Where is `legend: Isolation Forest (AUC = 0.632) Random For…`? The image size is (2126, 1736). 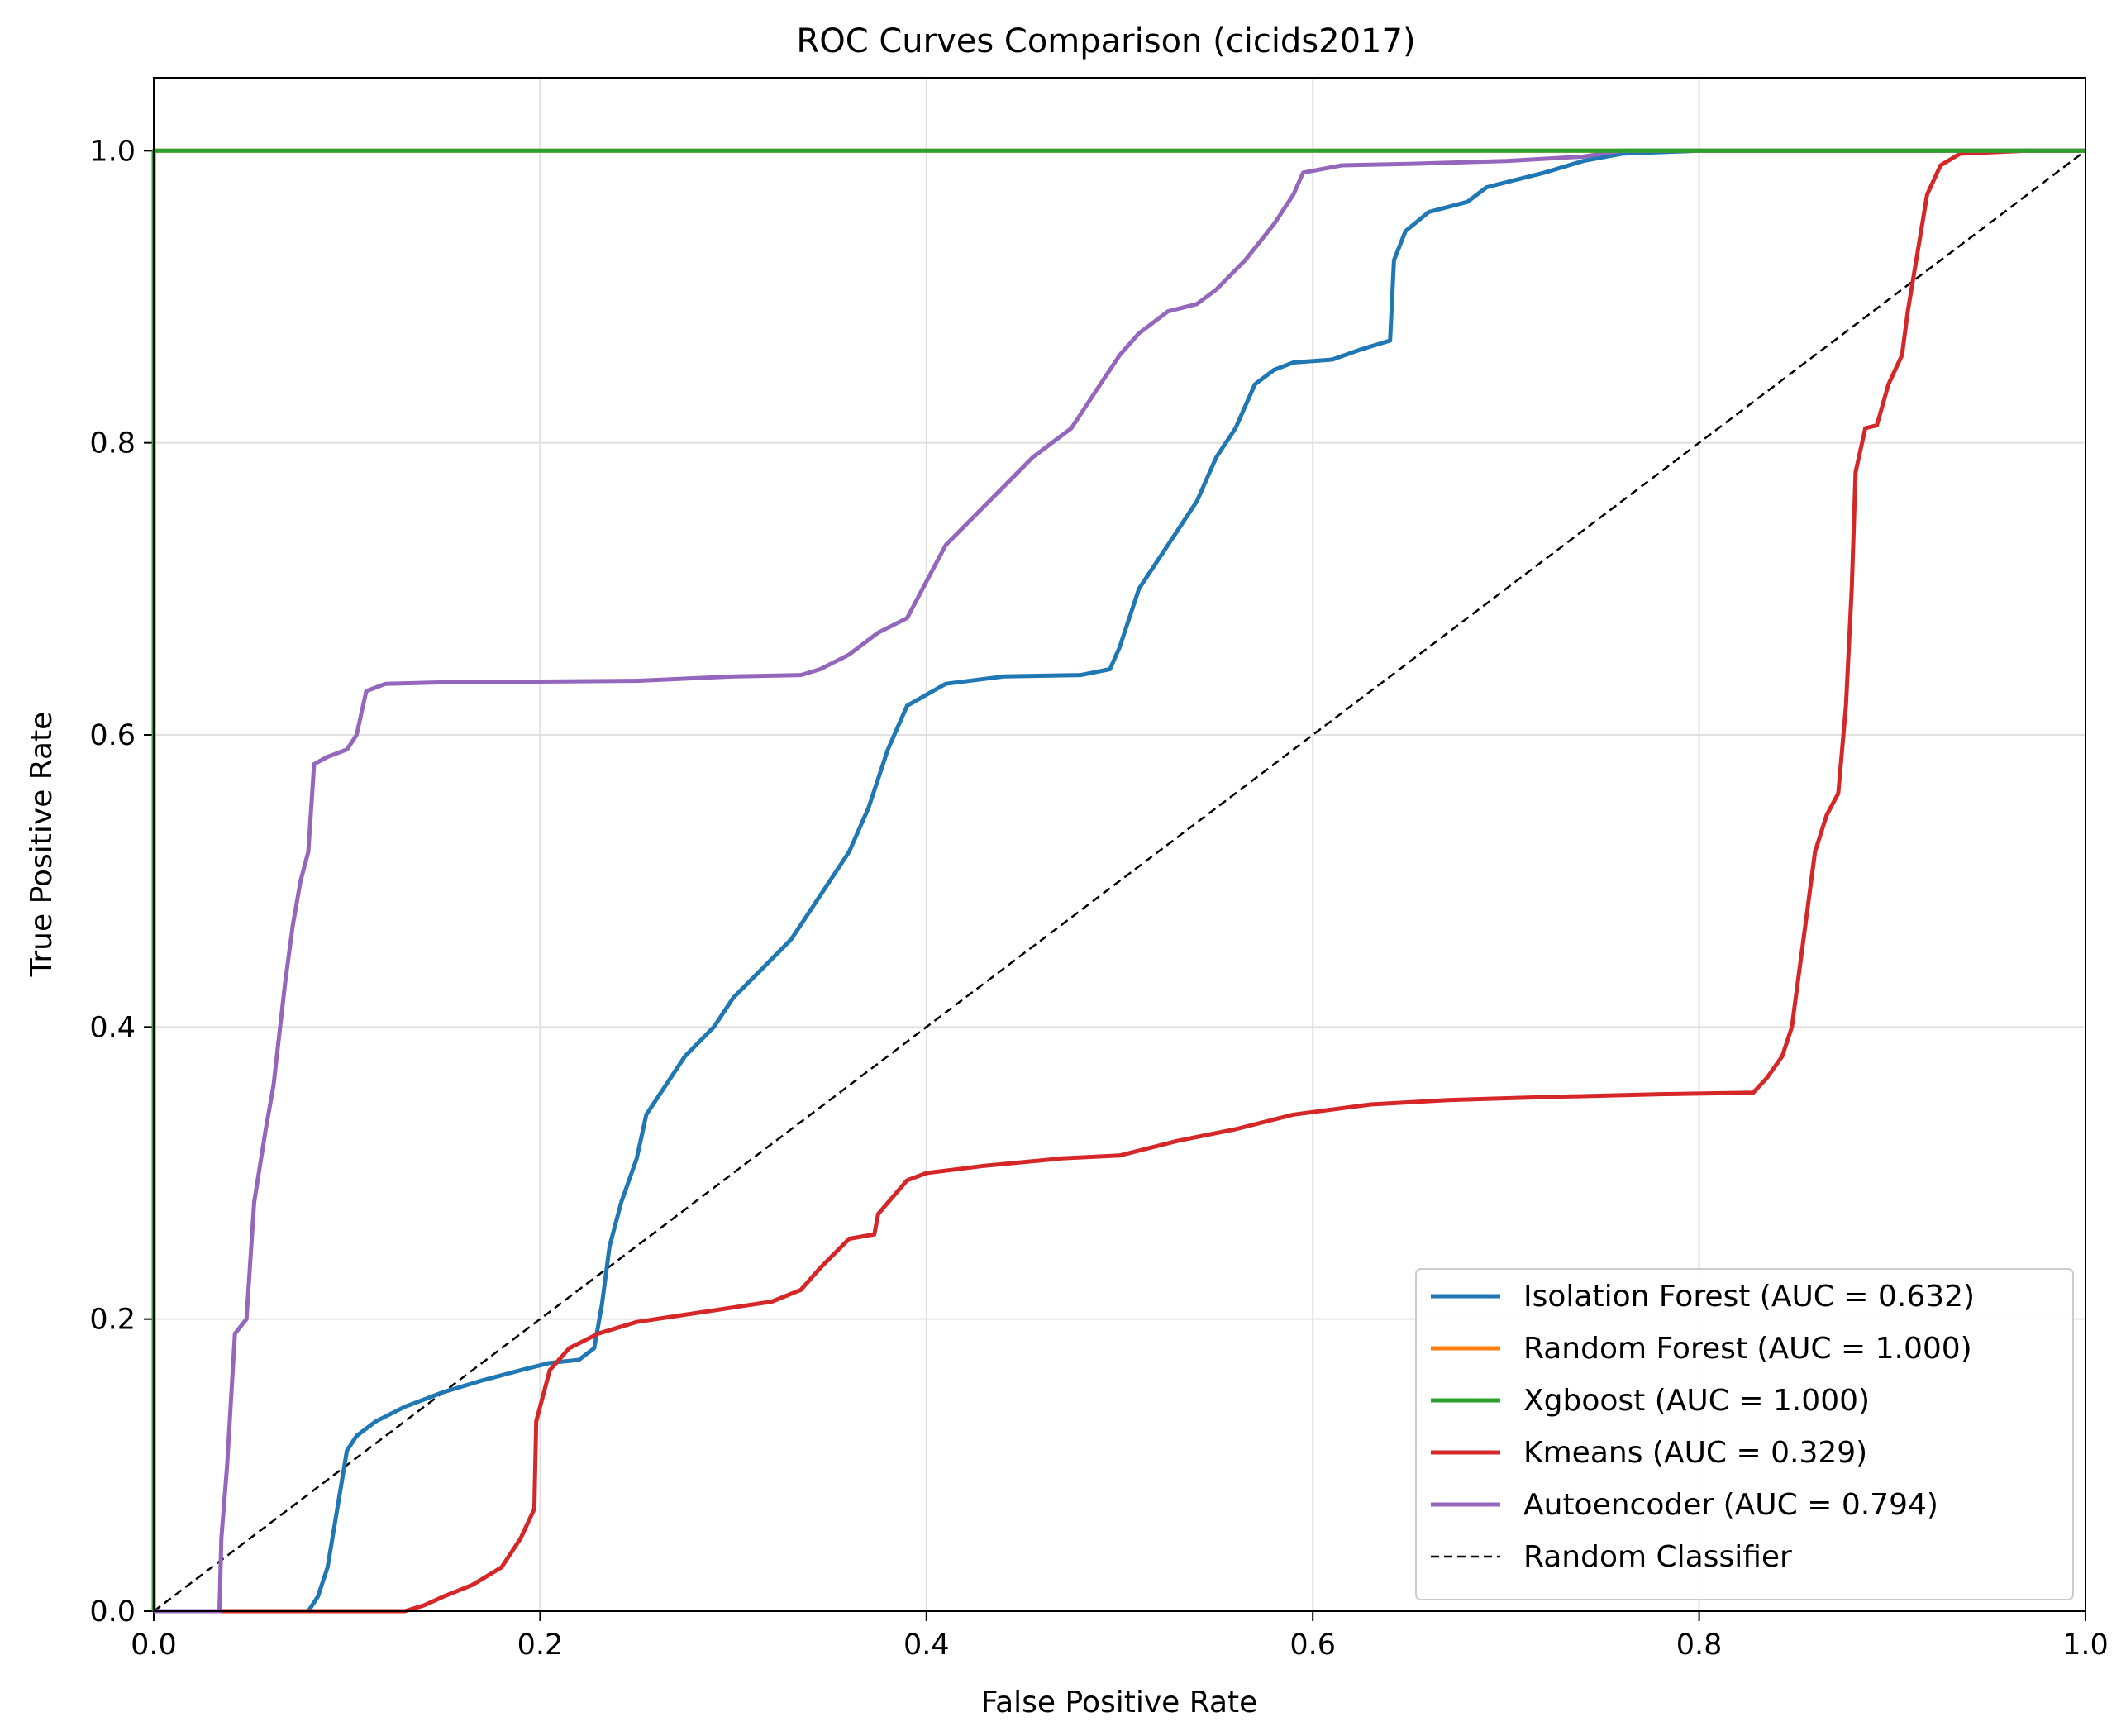
legend: Isolation Forest (AUC = 0.632) Random For… is located at coordinates (1744, 1434).